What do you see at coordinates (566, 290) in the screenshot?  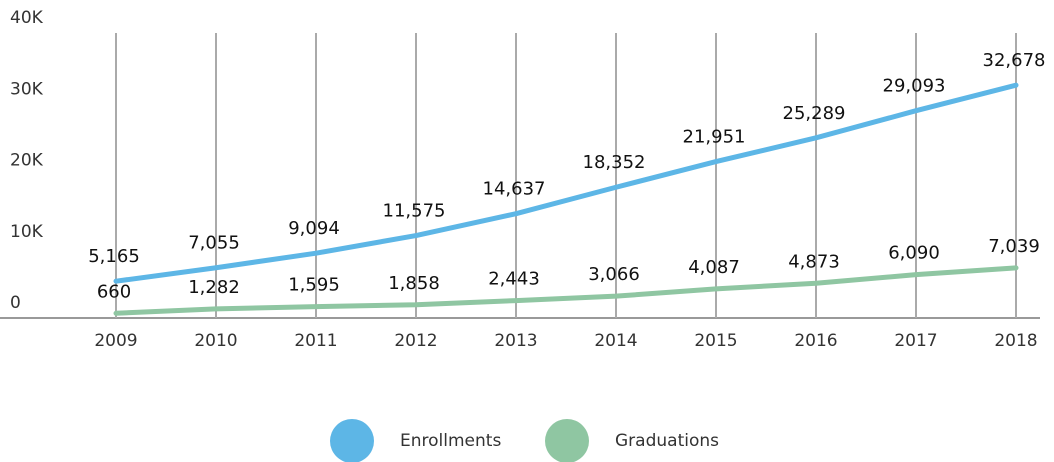 I see `series-line` at bounding box center [566, 290].